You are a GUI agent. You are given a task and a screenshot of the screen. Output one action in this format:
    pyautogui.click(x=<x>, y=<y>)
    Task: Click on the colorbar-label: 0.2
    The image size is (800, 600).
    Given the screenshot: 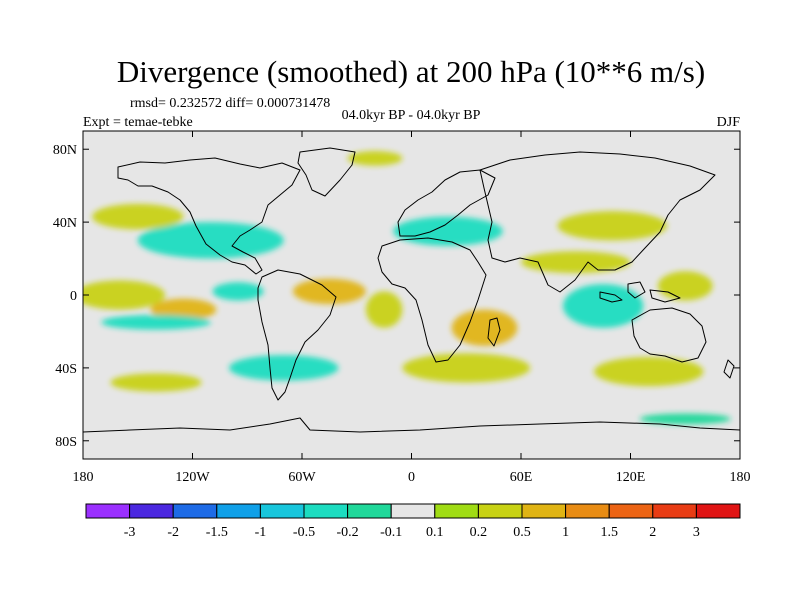 What is the action you would take?
    pyautogui.click(x=479, y=532)
    